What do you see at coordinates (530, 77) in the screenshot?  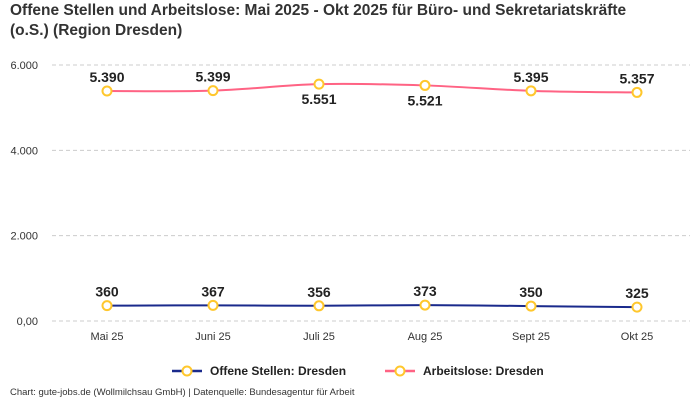 I see `data-label: 5.395` at bounding box center [530, 77].